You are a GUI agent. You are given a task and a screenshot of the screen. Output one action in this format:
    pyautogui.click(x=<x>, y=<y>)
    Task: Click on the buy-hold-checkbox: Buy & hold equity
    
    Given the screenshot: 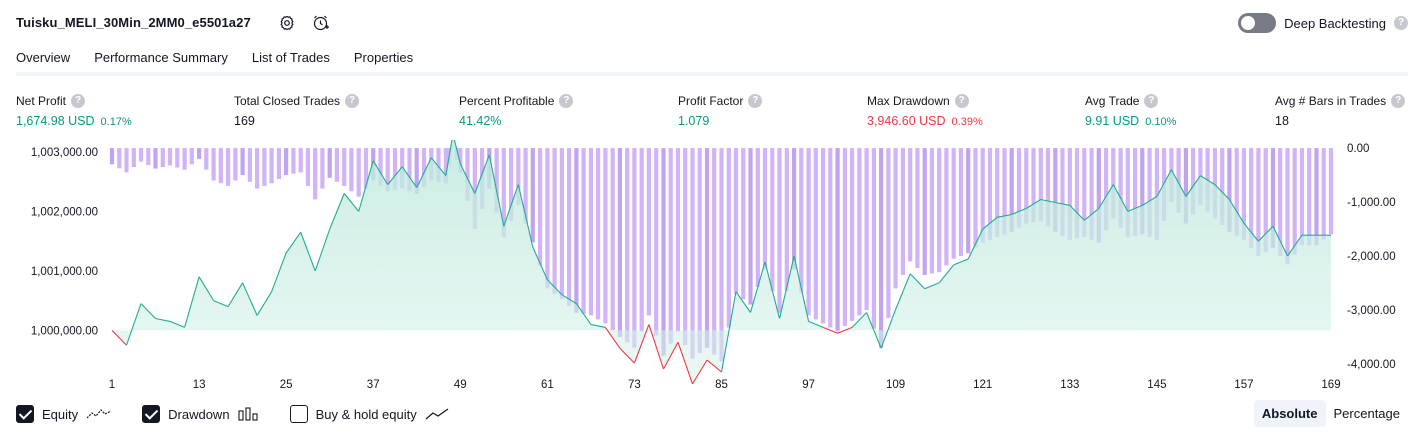 What is the action you would take?
    pyautogui.click(x=369, y=414)
    